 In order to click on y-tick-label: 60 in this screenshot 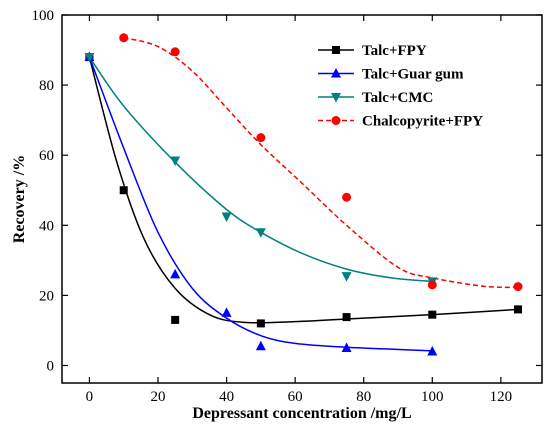, I will do `click(46, 156)`.